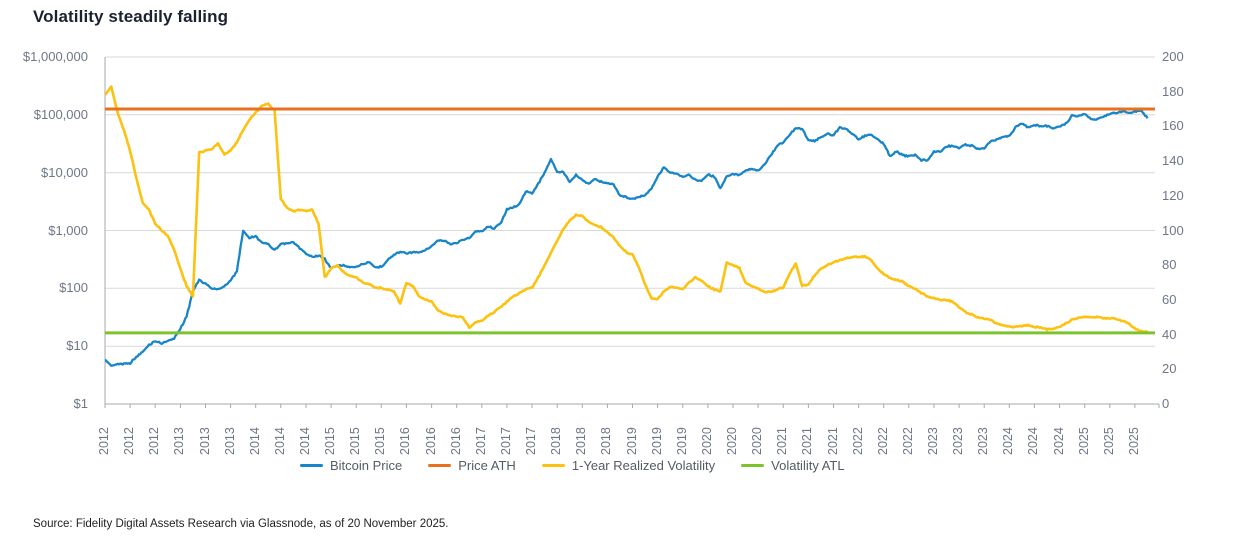 This screenshot has height=538, width=1234. Describe the element at coordinates (1173, 126) in the screenshot. I see `y-axis-tick-right: 160` at that location.